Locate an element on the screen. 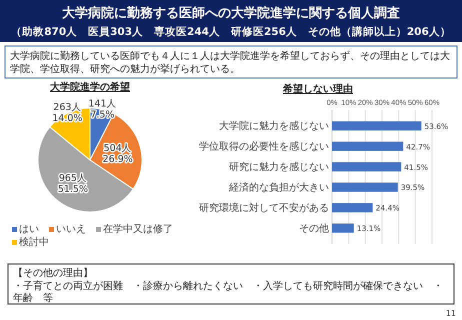  data-label: 965人 51.5% is located at coordinates (73, 183).